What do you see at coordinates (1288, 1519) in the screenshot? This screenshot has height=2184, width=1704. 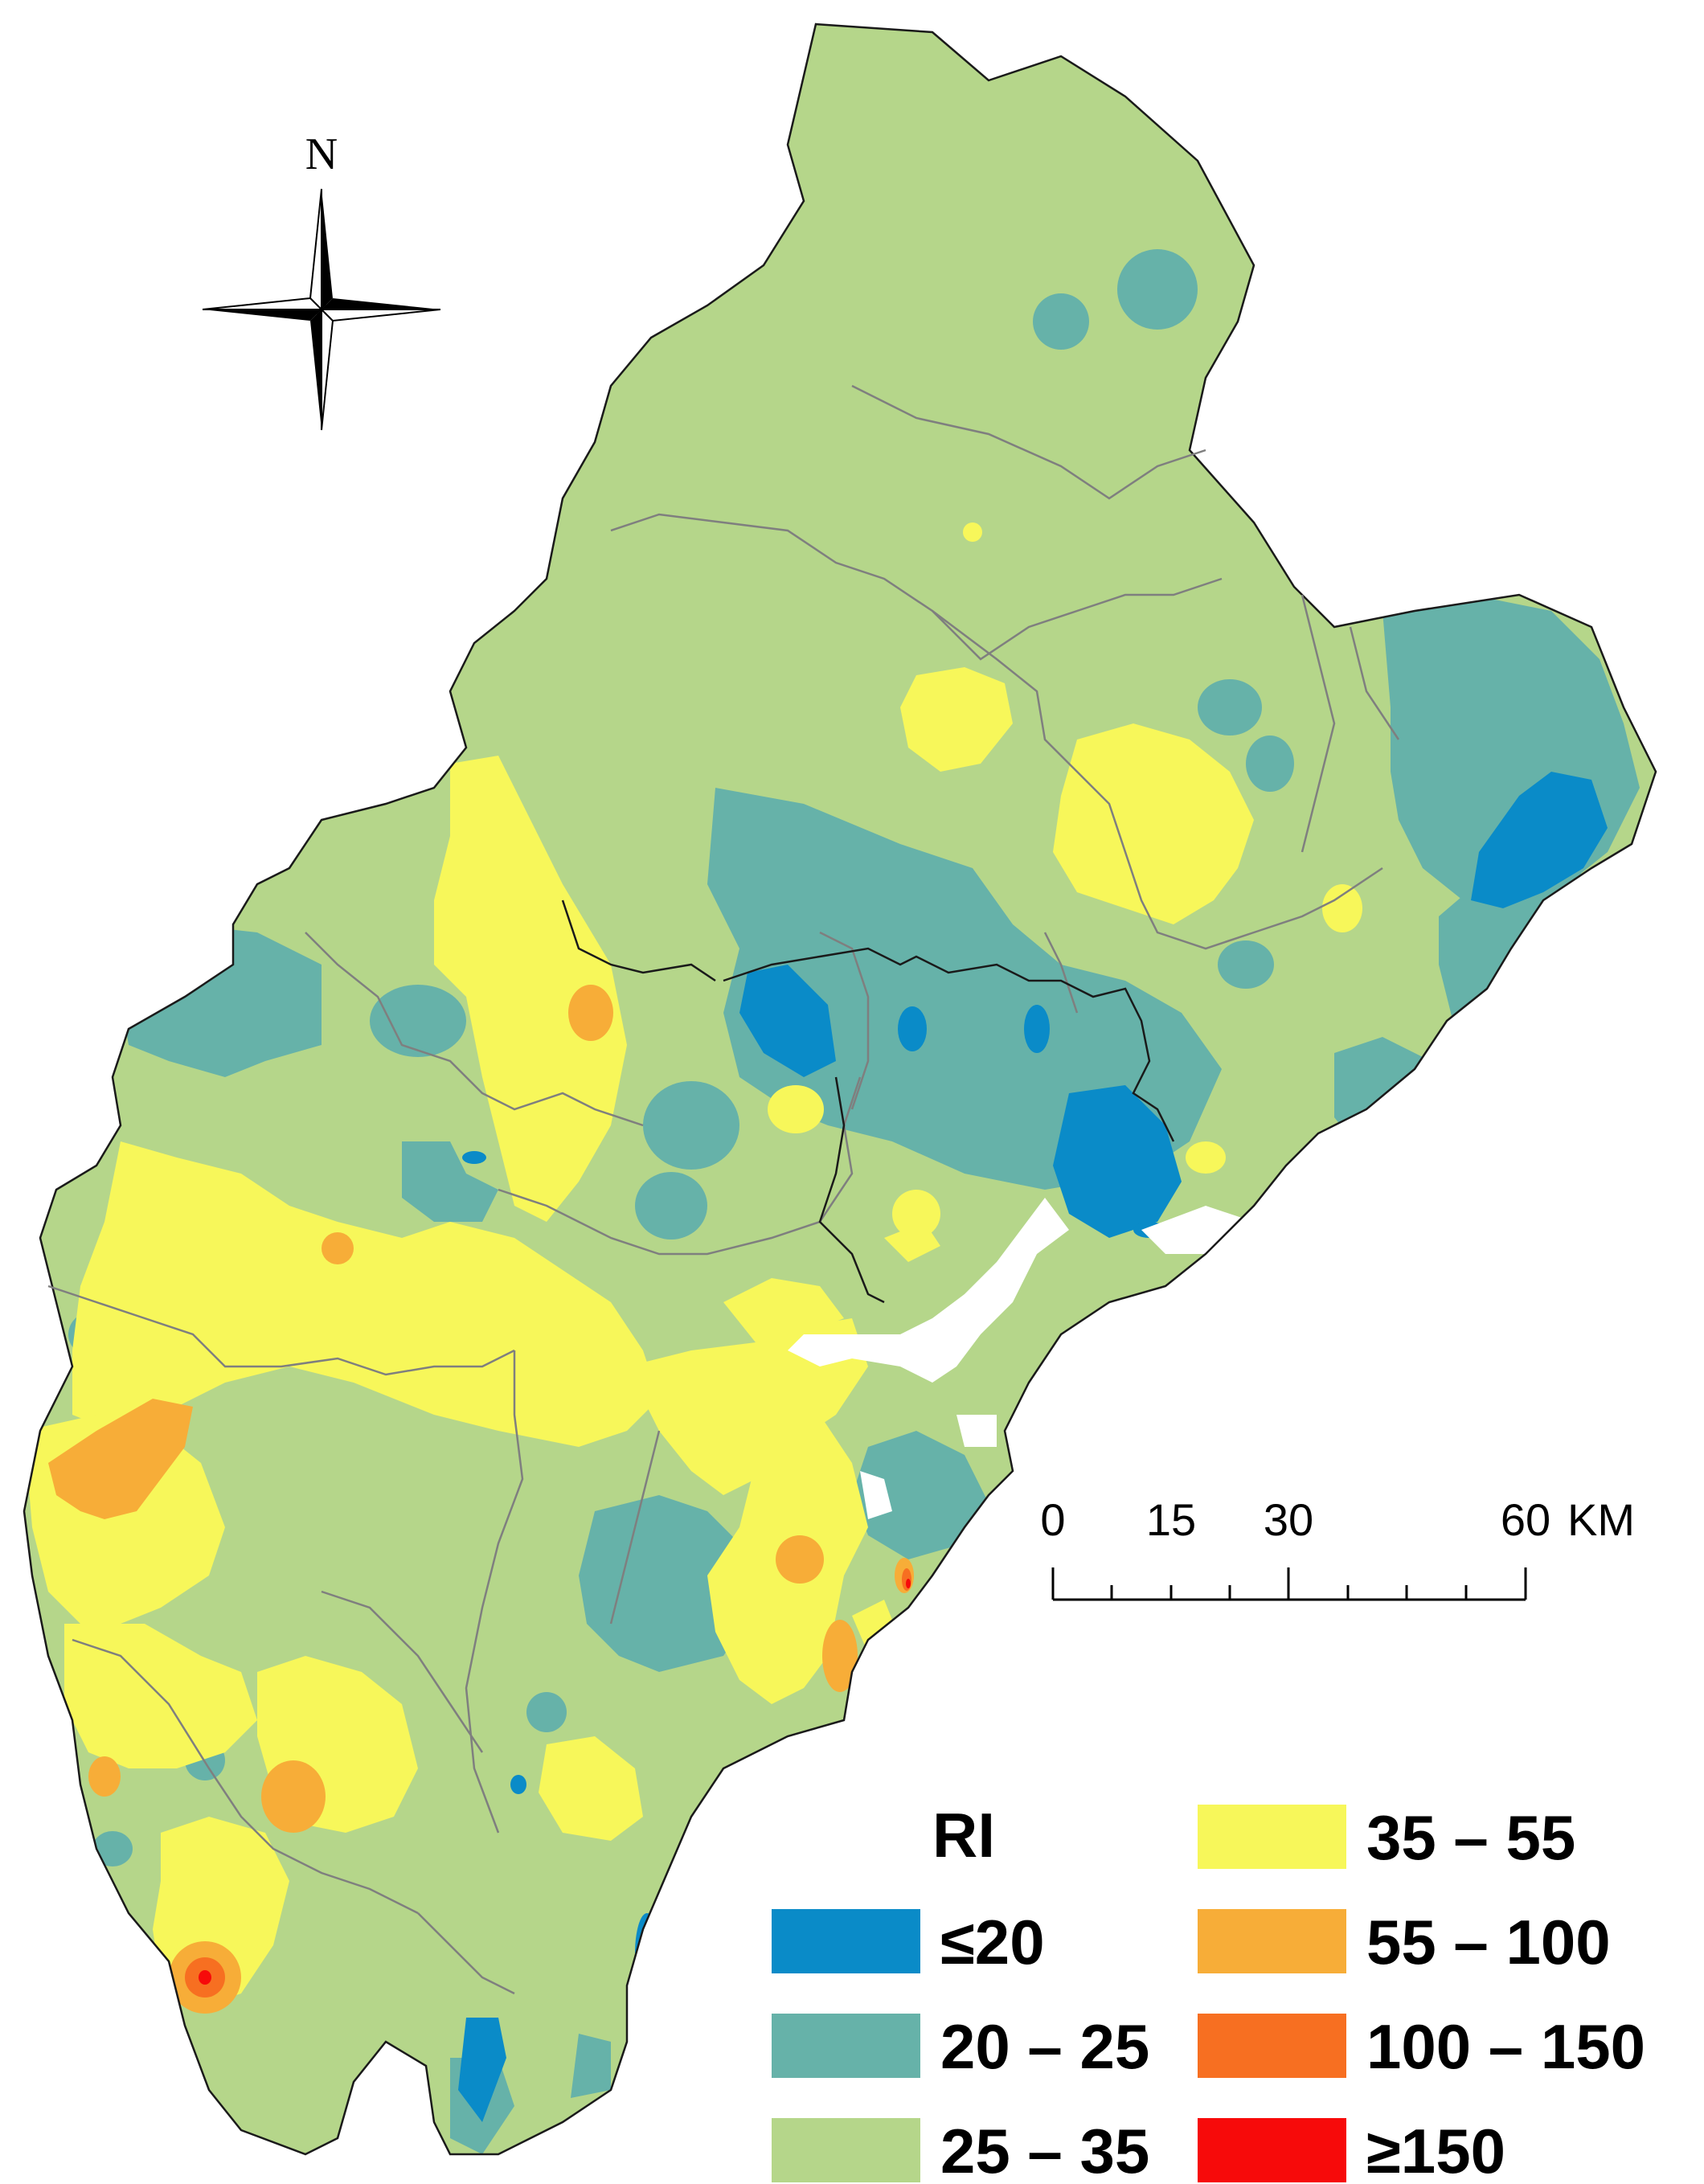 I see `scale-label-30: 30` at bounding box center [1288, 1519].